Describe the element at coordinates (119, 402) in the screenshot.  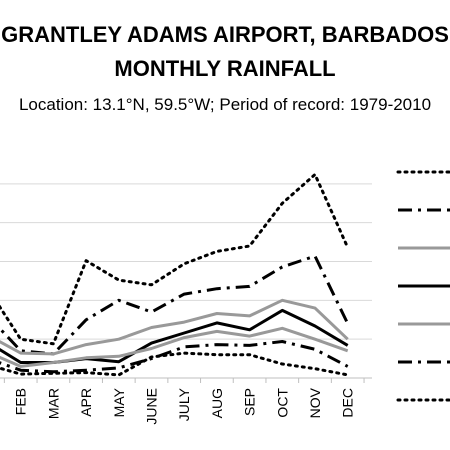
I see `x-tick-label: MAY` at that location.